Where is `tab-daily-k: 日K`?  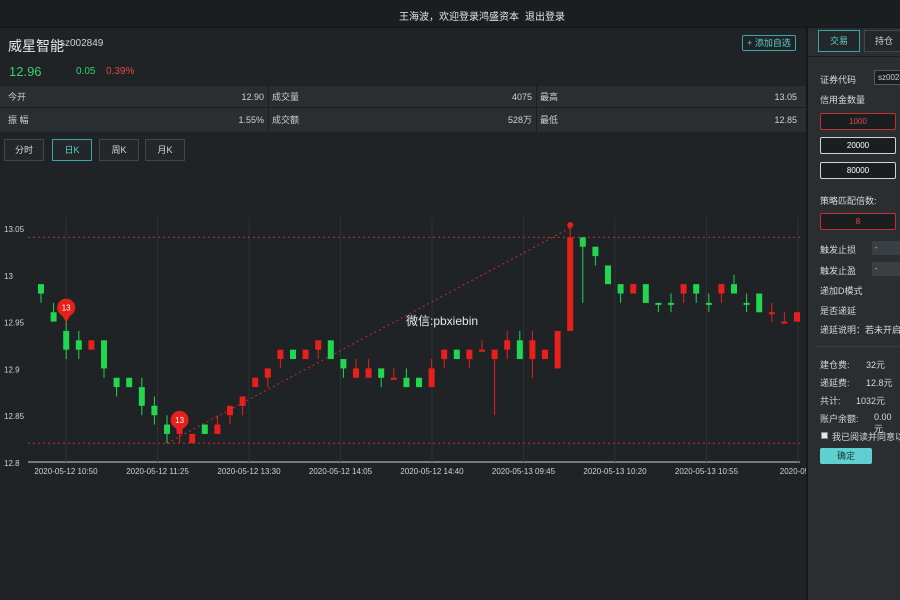
tab-daily-k: 日K is located at coordinates (72, 150).